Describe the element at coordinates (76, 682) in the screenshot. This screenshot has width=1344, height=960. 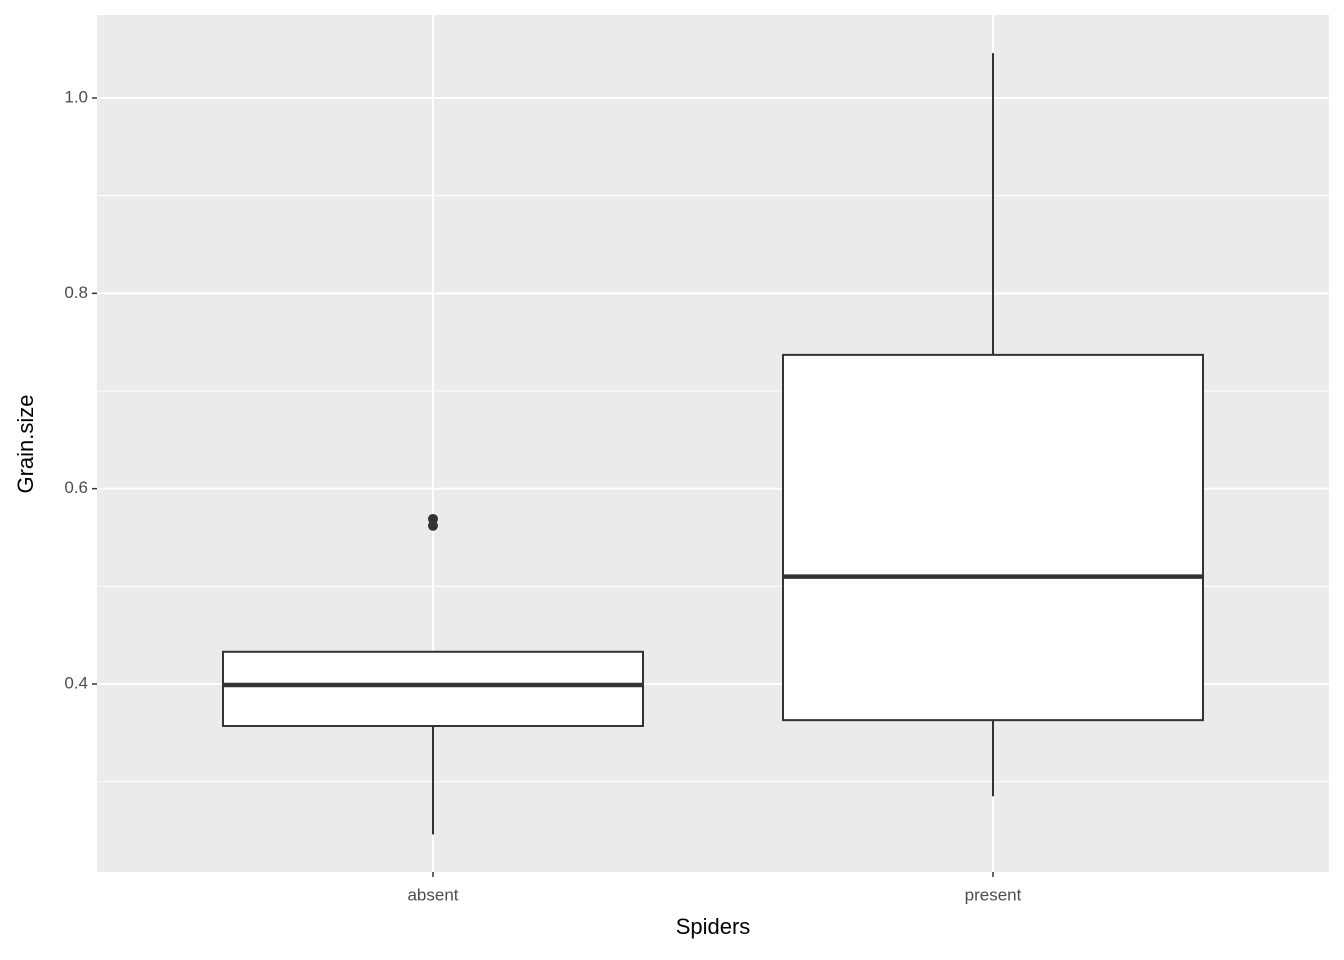
I see `y-tick-label: 0.4` at that location.